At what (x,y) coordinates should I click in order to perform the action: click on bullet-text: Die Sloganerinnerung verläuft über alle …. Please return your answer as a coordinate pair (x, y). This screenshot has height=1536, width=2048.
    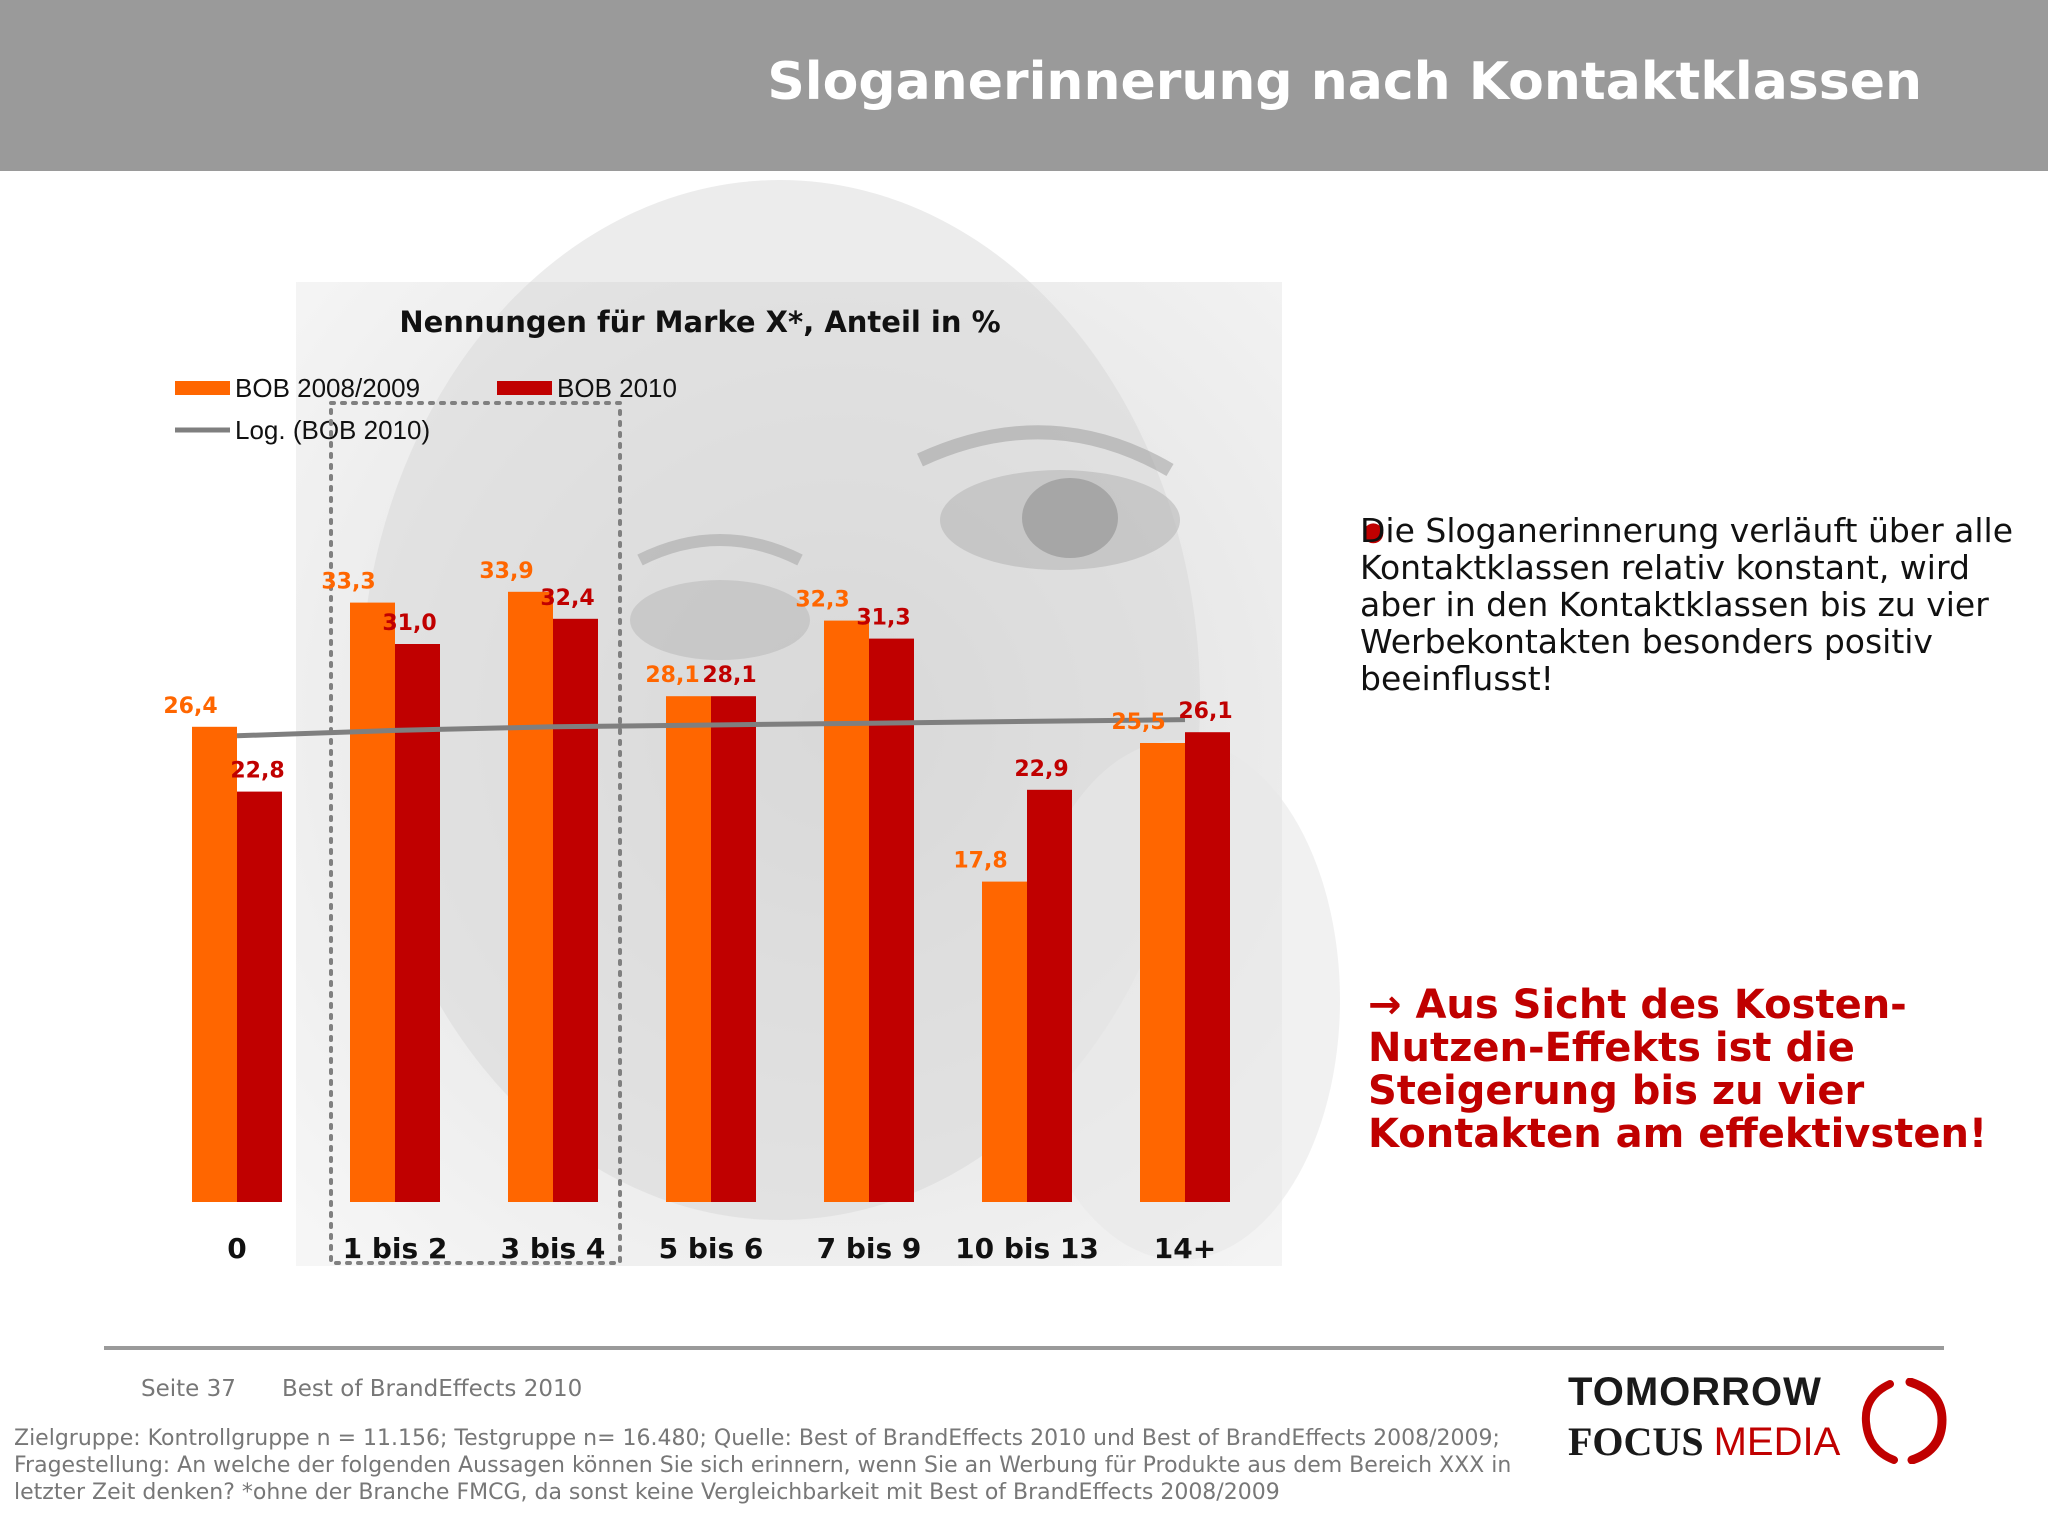
    Looking at the image, I should click on (1687, 604).